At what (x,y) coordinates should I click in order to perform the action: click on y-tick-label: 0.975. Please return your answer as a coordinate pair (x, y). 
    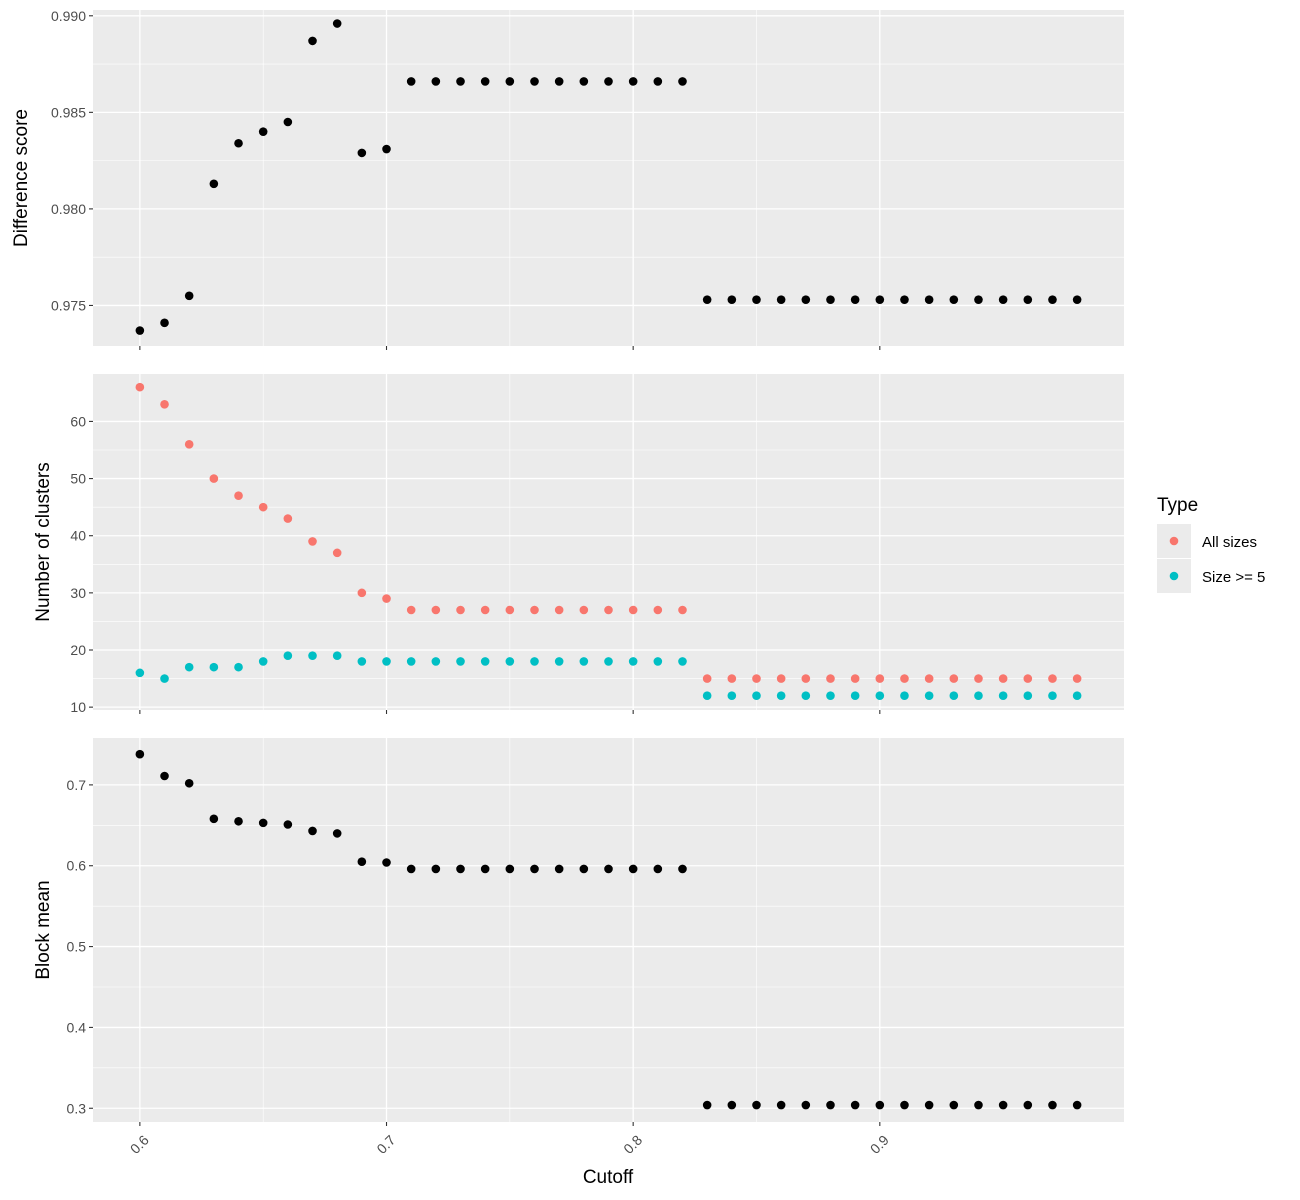
    Looking at the image, I should click on (68, 305).